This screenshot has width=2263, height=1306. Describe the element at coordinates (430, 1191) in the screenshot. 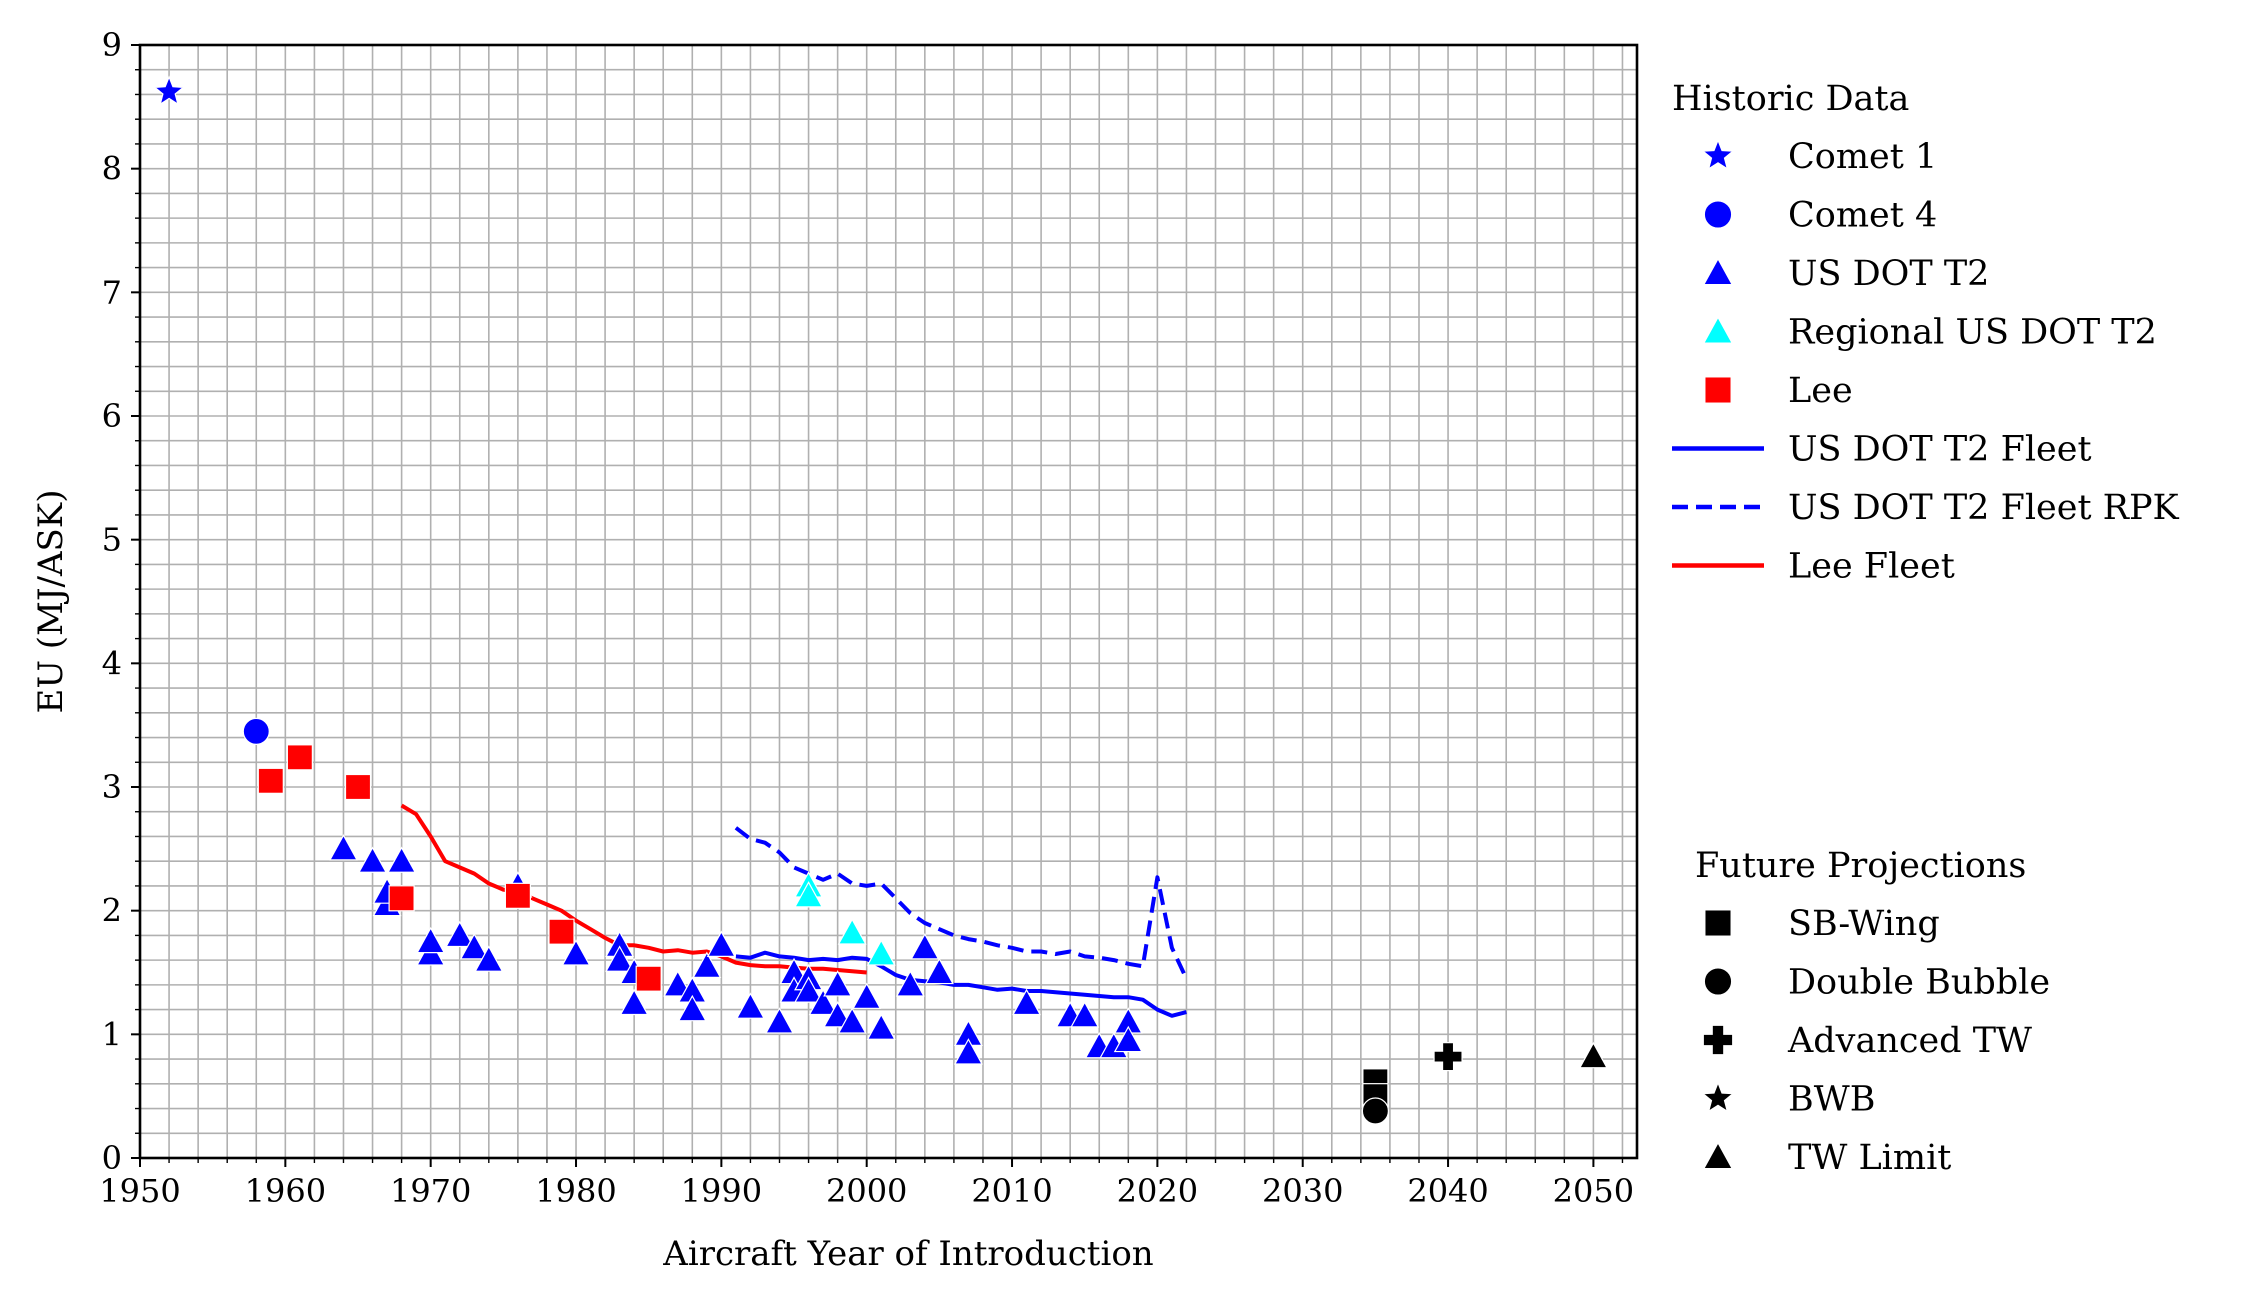

I see `x-tick-label: 1970` at that location.